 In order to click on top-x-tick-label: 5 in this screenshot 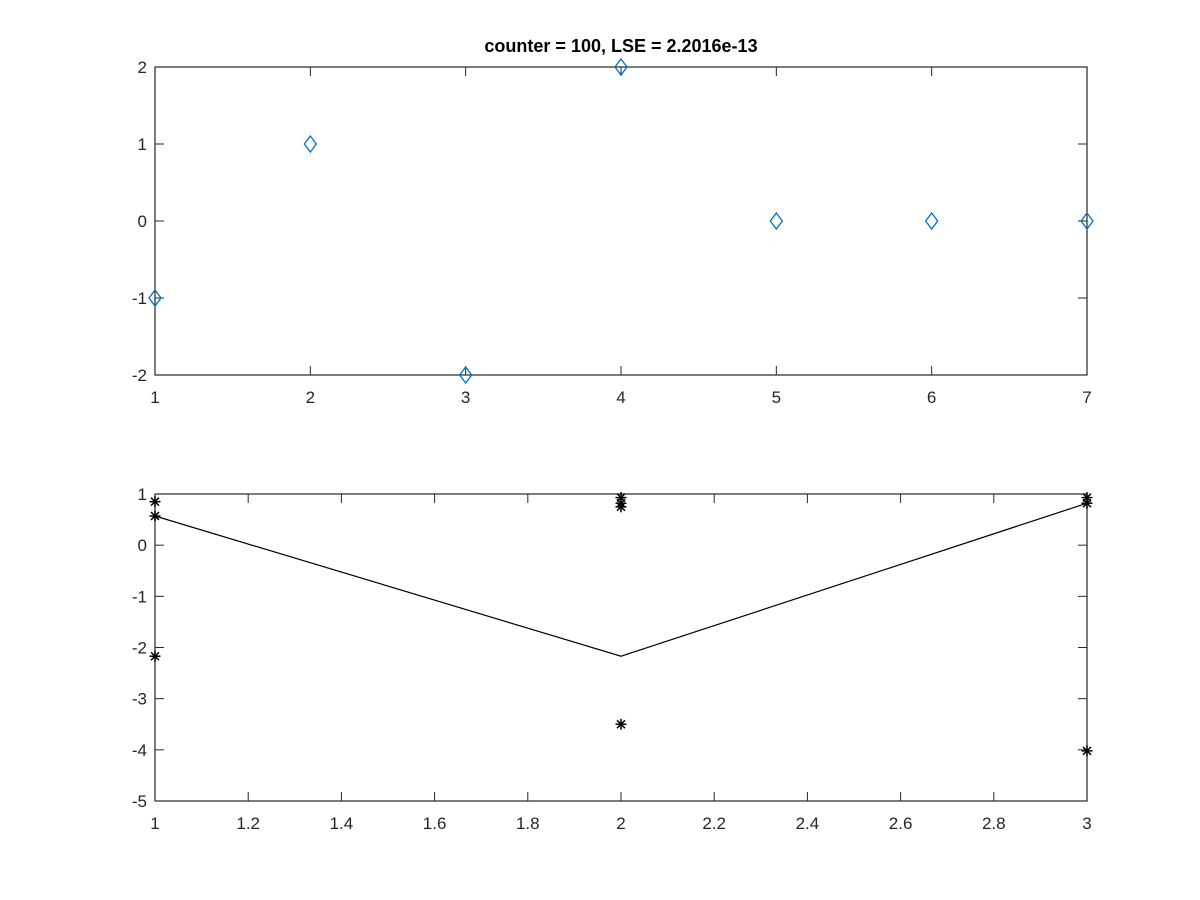, I will do `click(776, 397)`.